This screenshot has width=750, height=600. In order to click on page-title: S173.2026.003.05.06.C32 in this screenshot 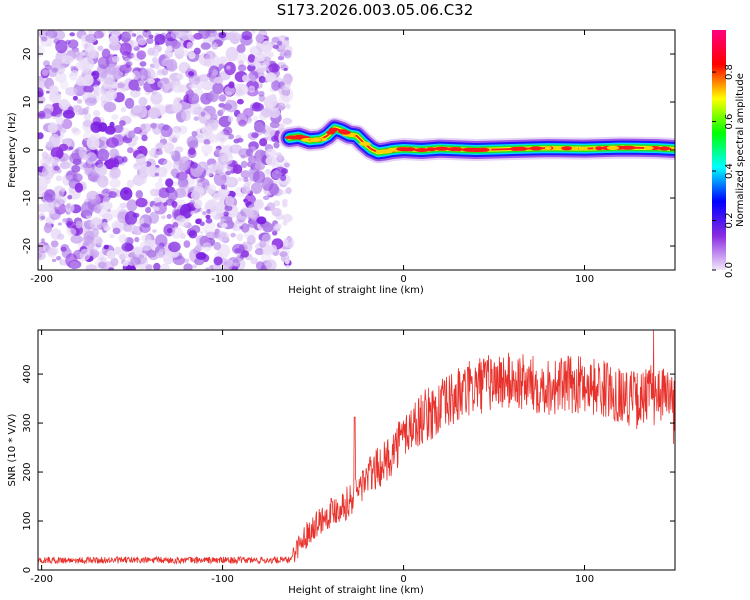, I will do `click(375, 10)`.